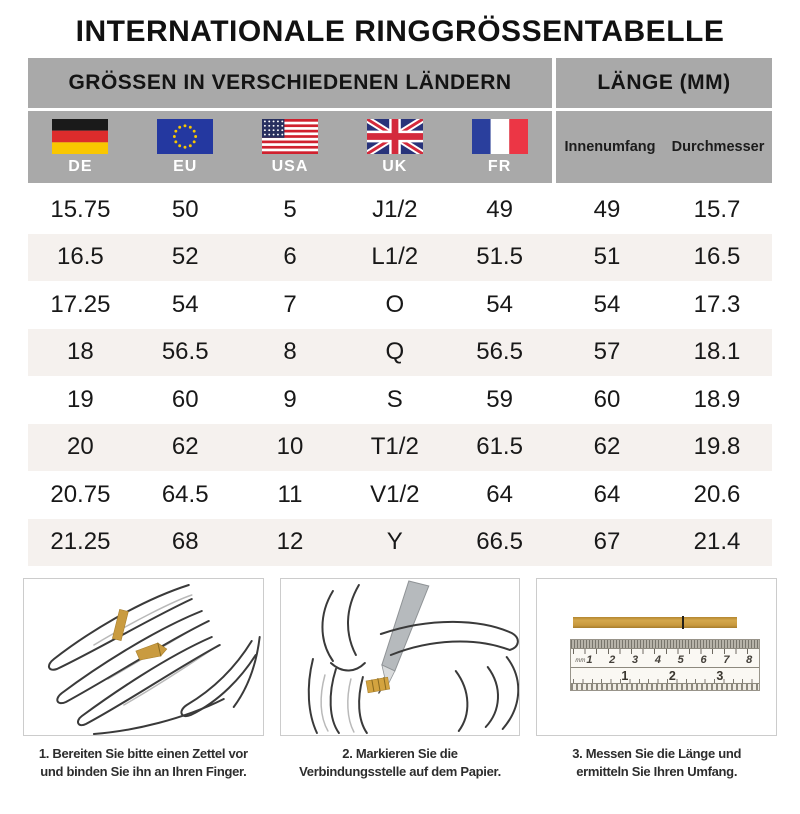 Image resolution: width=800 pixels, height=814 pixels. I want to click on size-cell: 21.4, so click(717, 542).